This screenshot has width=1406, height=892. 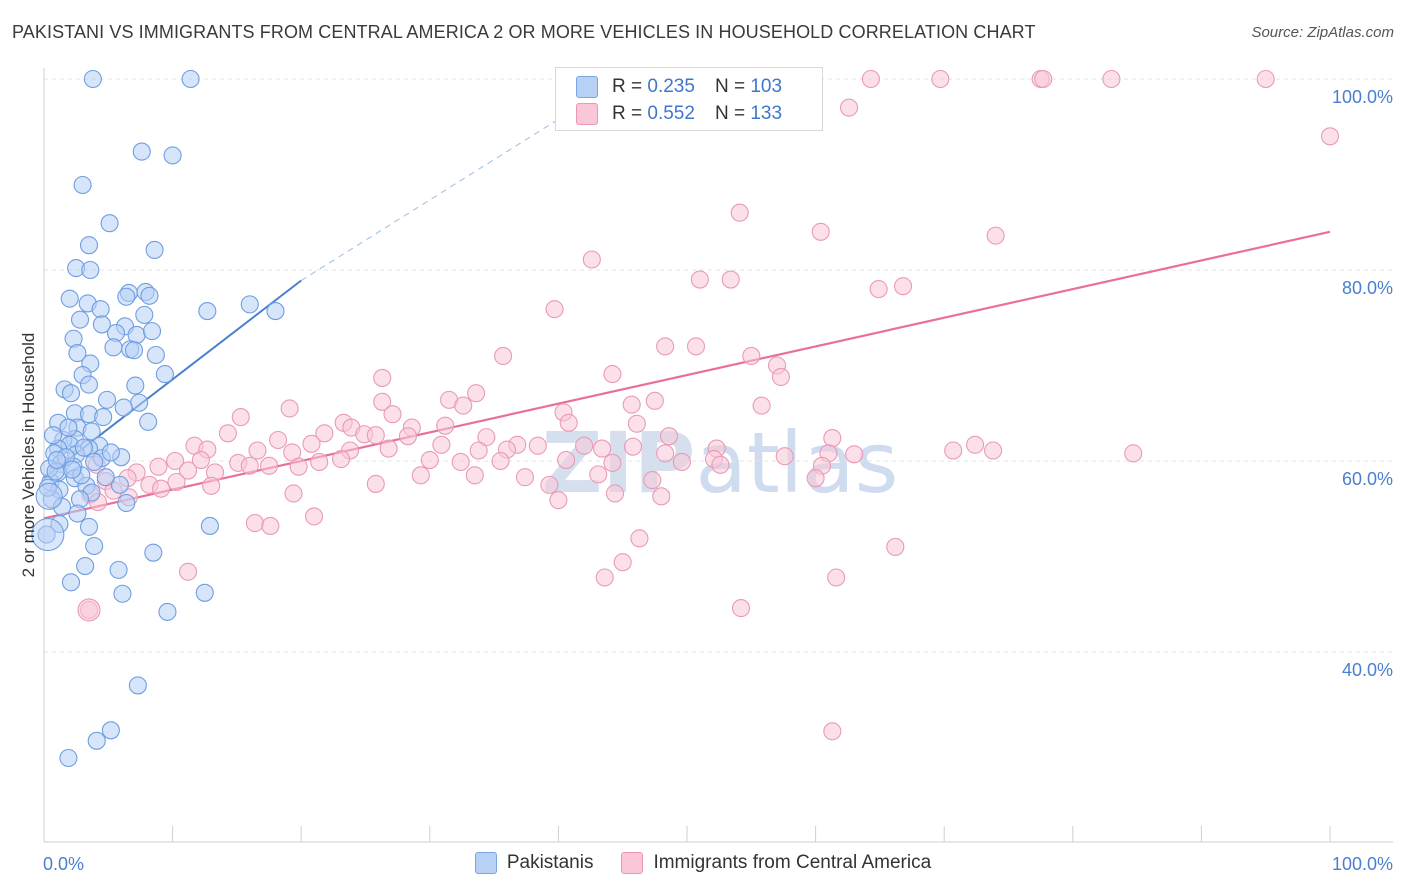 What do you see at coordinates (587, 114) in the screenshot?
I see `legend-swatch-pink` at bounding box center [587, 114].